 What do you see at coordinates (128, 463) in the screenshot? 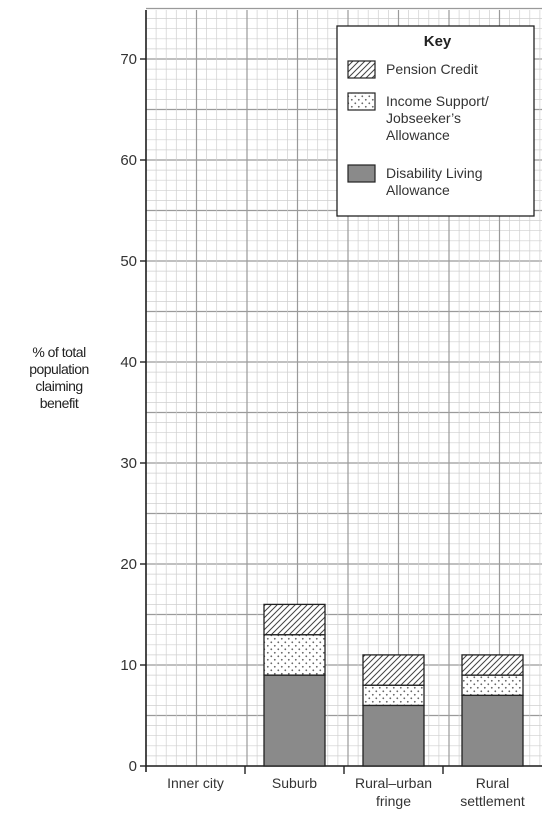
I see `y-tick-label: 30` at bounding box center [128, 463].